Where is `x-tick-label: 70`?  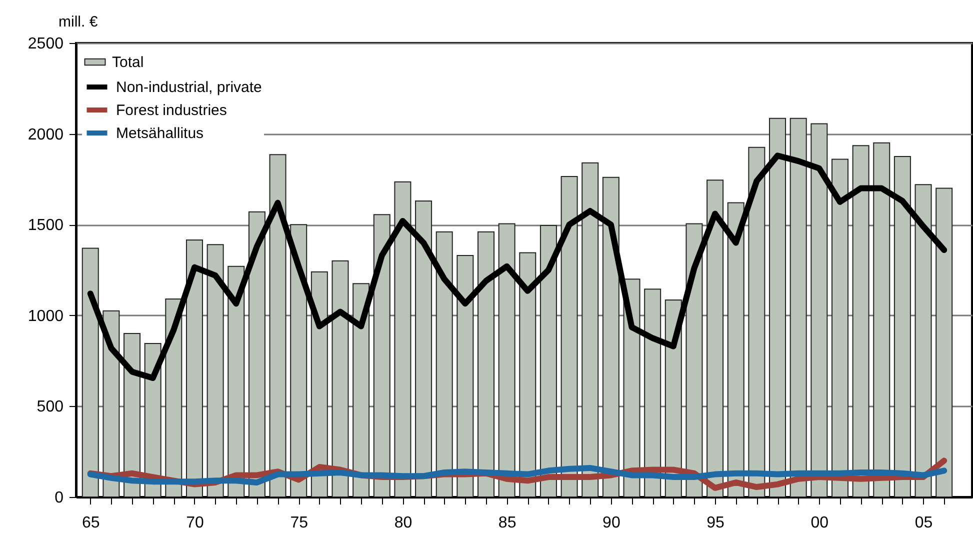 x-tick-label: 70 is located at coordinates (195, 523).